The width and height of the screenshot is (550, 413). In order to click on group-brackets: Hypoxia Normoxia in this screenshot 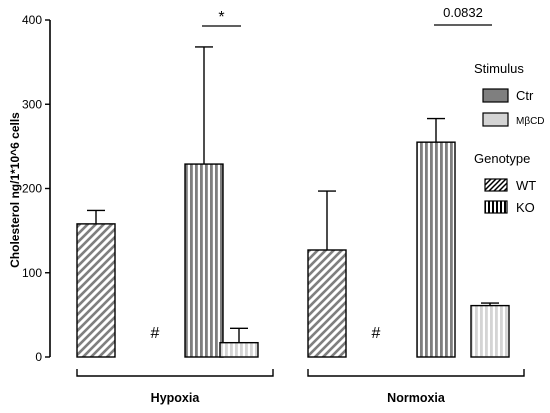, I will do `click(300, 387)`.